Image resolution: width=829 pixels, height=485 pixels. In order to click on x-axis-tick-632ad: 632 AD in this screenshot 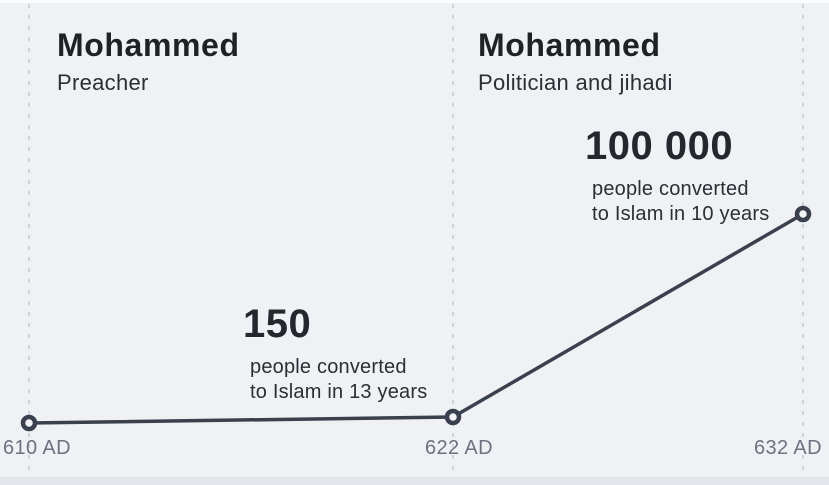, I will do `click(787, 448)`.